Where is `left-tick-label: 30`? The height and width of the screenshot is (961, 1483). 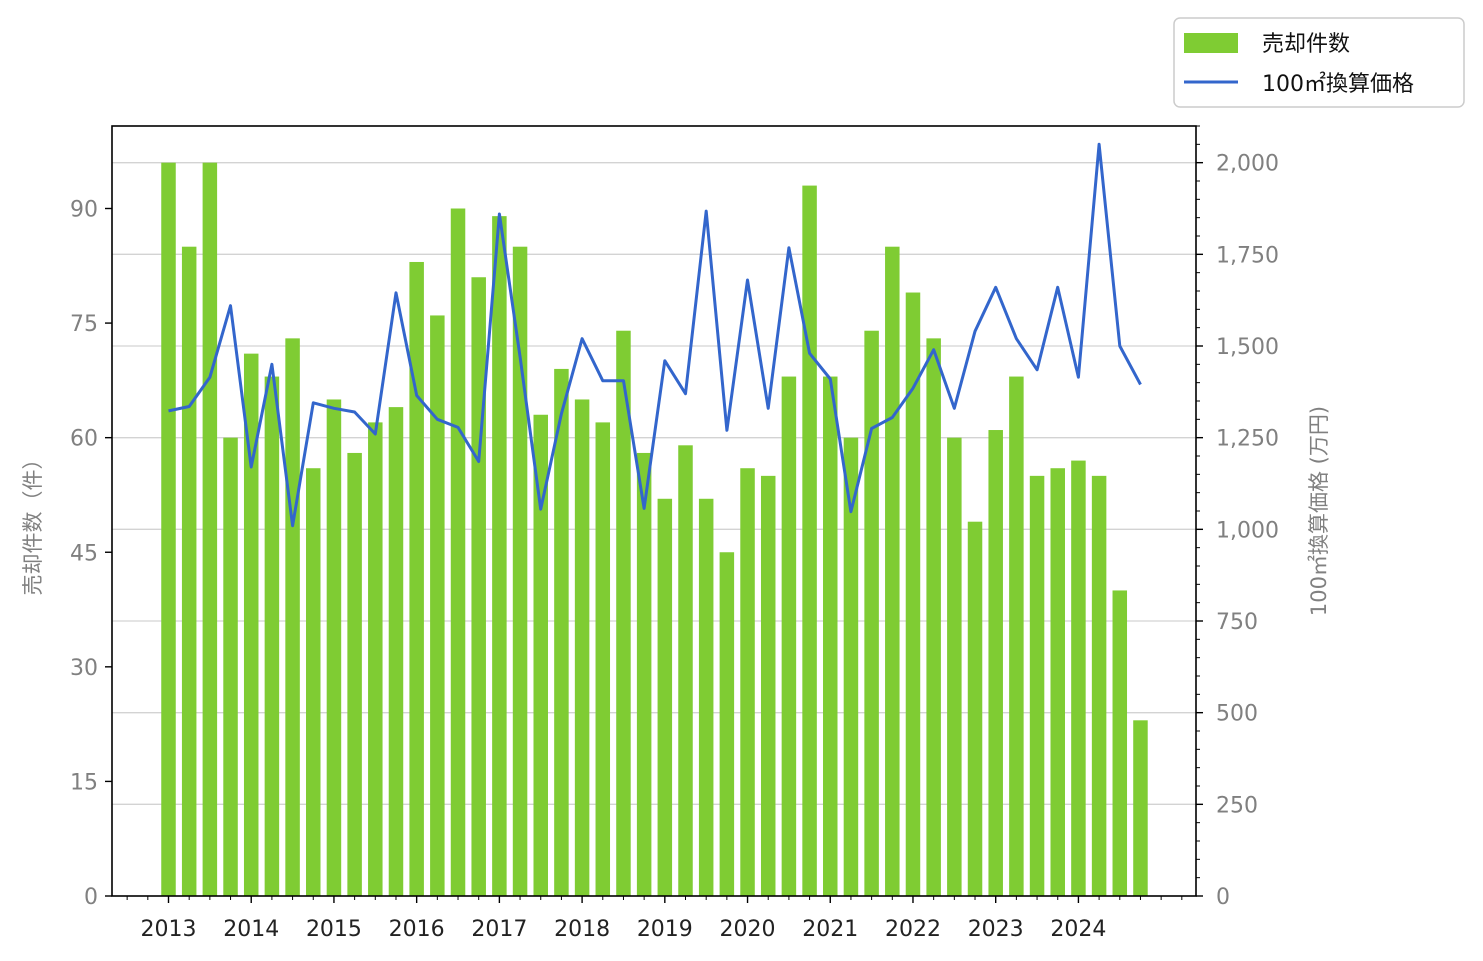
left-tick-label: 30 is located at coordinates (84, 668).